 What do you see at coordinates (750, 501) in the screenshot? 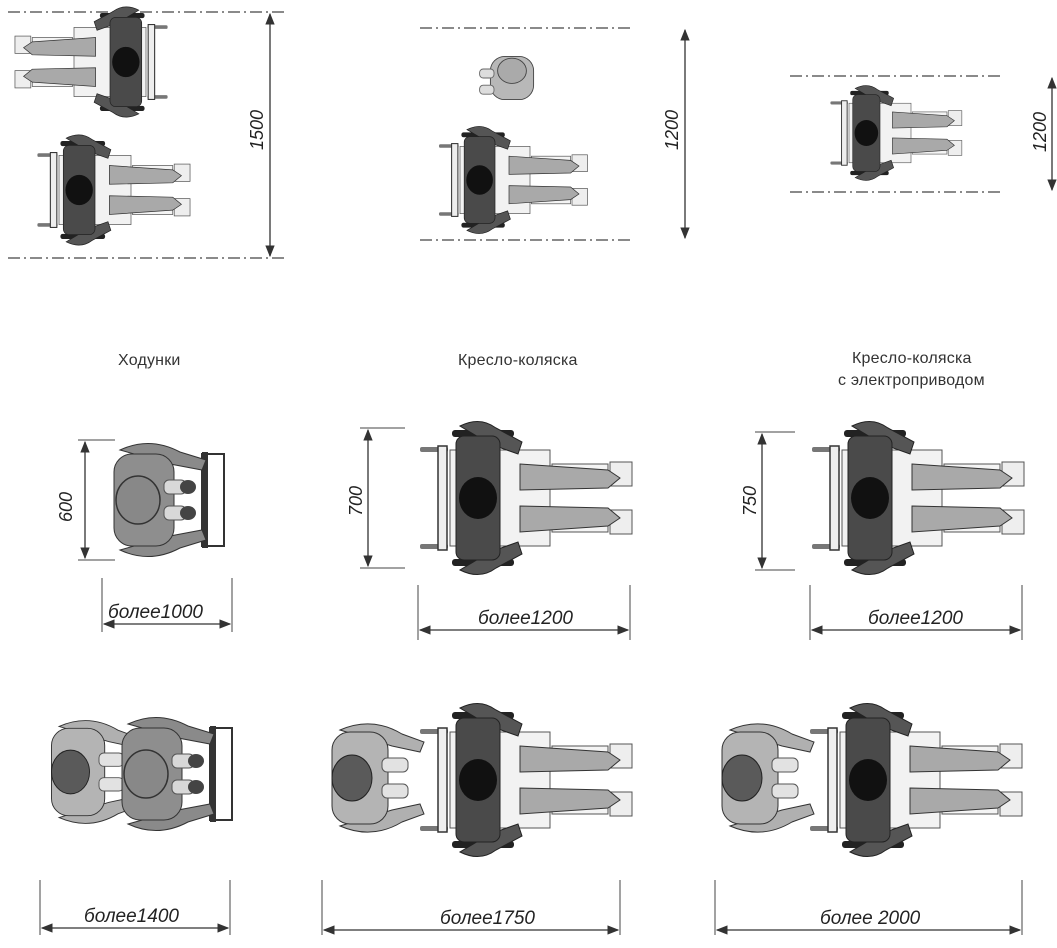
I see `dimension-750: 750` at bounding box center [750, 501].